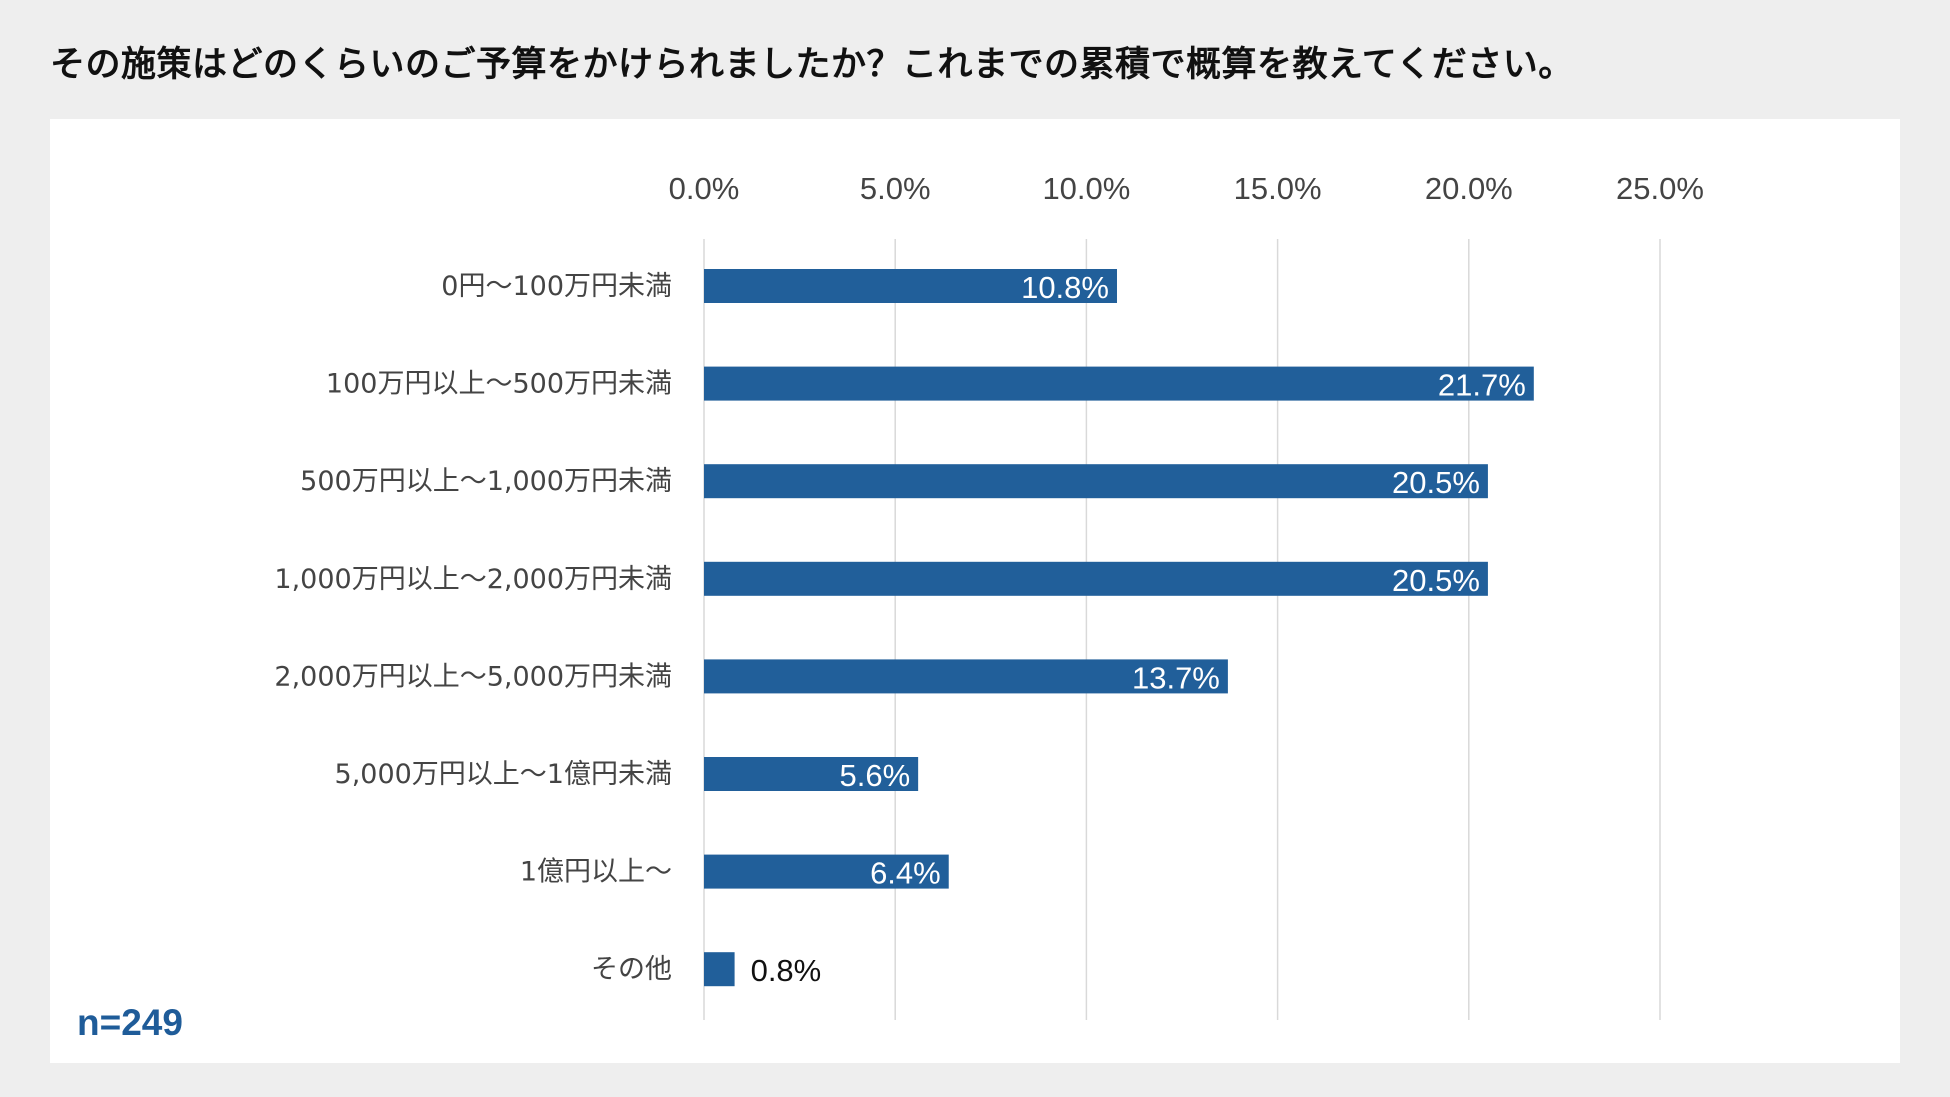 Image resolution: width=1950 pixels, height=1097 pixels. I want to click on data-label: 21.7%, so click(1482, 385).